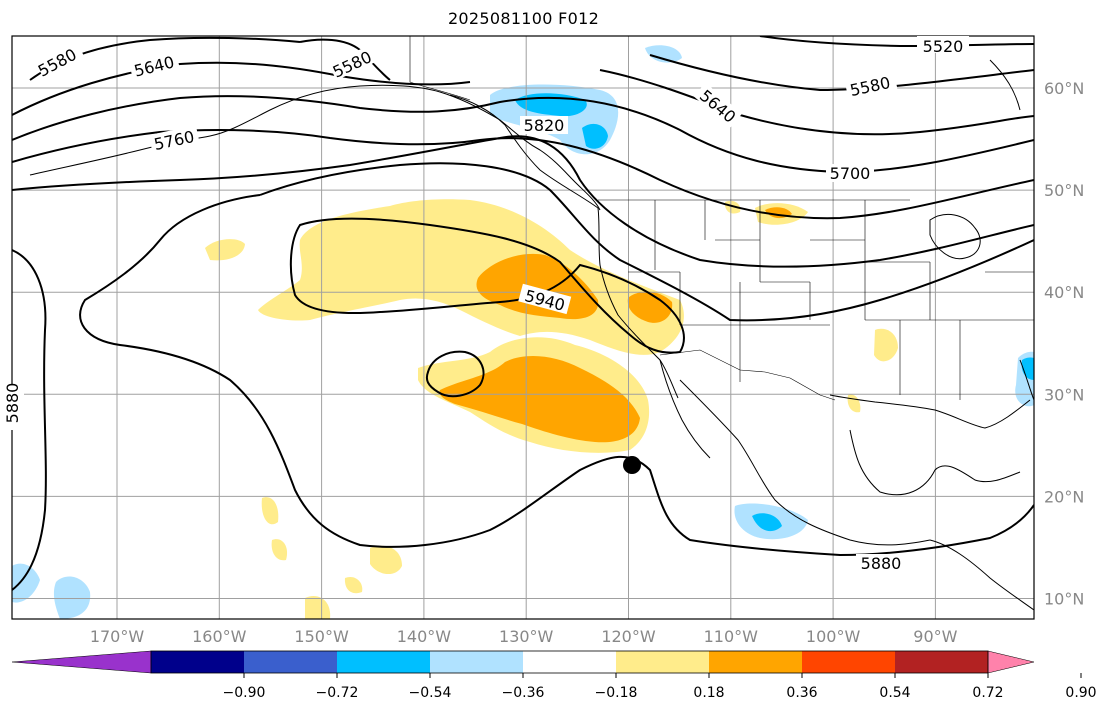  What do you see at coordinates (833, 636) in the screenshot?
I see `longitude-label: 100°W` at bounding box center [833, 636].